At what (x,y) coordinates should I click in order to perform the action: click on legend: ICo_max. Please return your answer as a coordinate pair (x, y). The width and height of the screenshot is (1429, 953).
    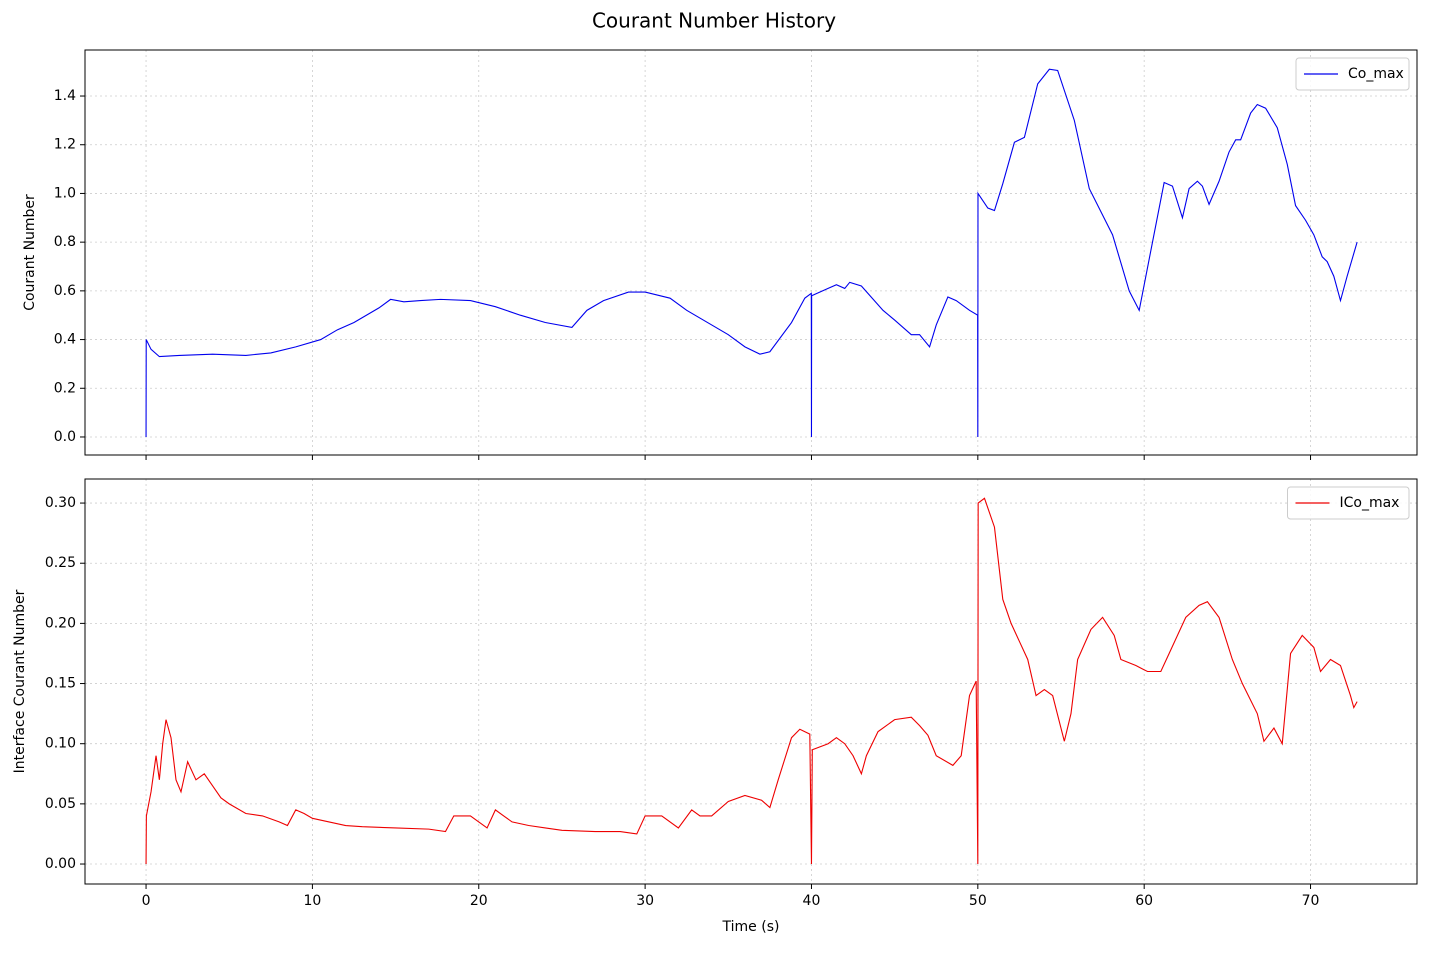
    Looking at the image, I should click on (1348, 503).